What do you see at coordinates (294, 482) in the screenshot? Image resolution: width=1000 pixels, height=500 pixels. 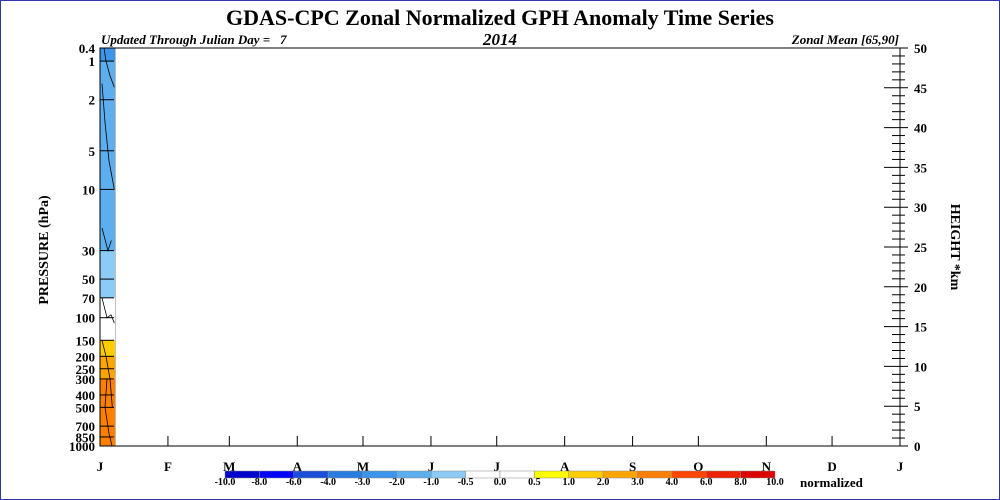 I see `colorbar-tick-label: -6.0` at bounding box center [294, 482].